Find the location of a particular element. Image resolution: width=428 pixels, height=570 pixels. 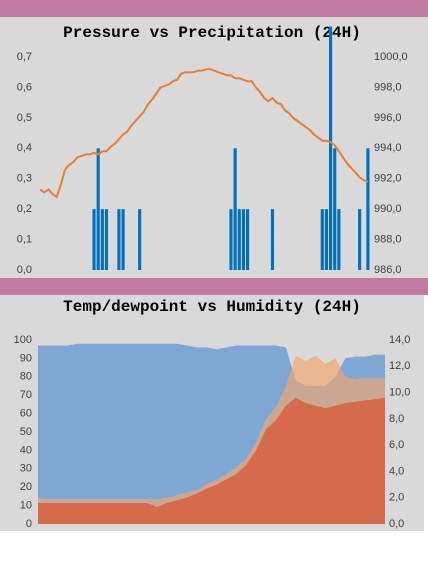

y2-tick-label: 990,0 is located at coordinates (388, 209).